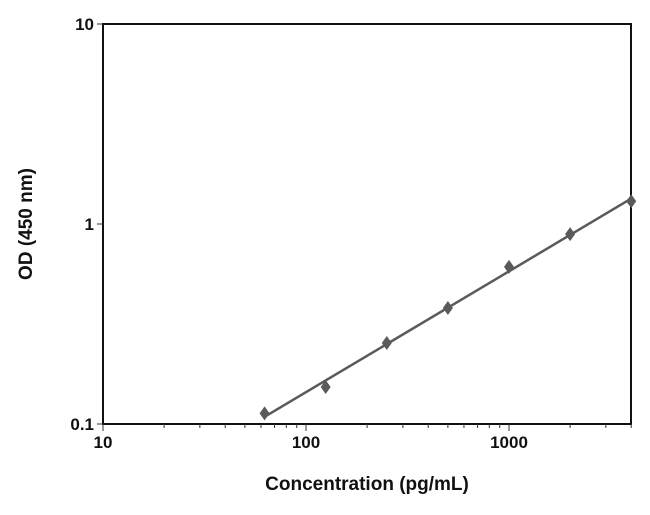 The width and height of the screenshot is (650, 515). Describe the element at coordinates (306, 442) in the screenshot. I see `x-tick-label: 100` at that location.